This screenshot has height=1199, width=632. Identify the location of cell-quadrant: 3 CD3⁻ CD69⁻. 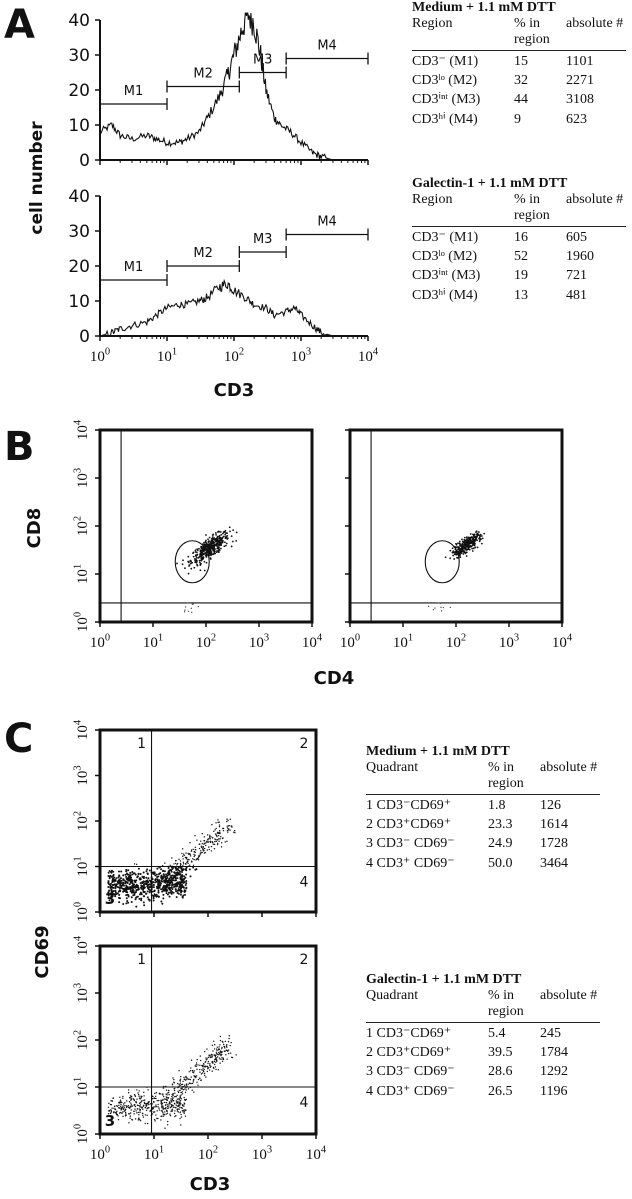
(410, 844).